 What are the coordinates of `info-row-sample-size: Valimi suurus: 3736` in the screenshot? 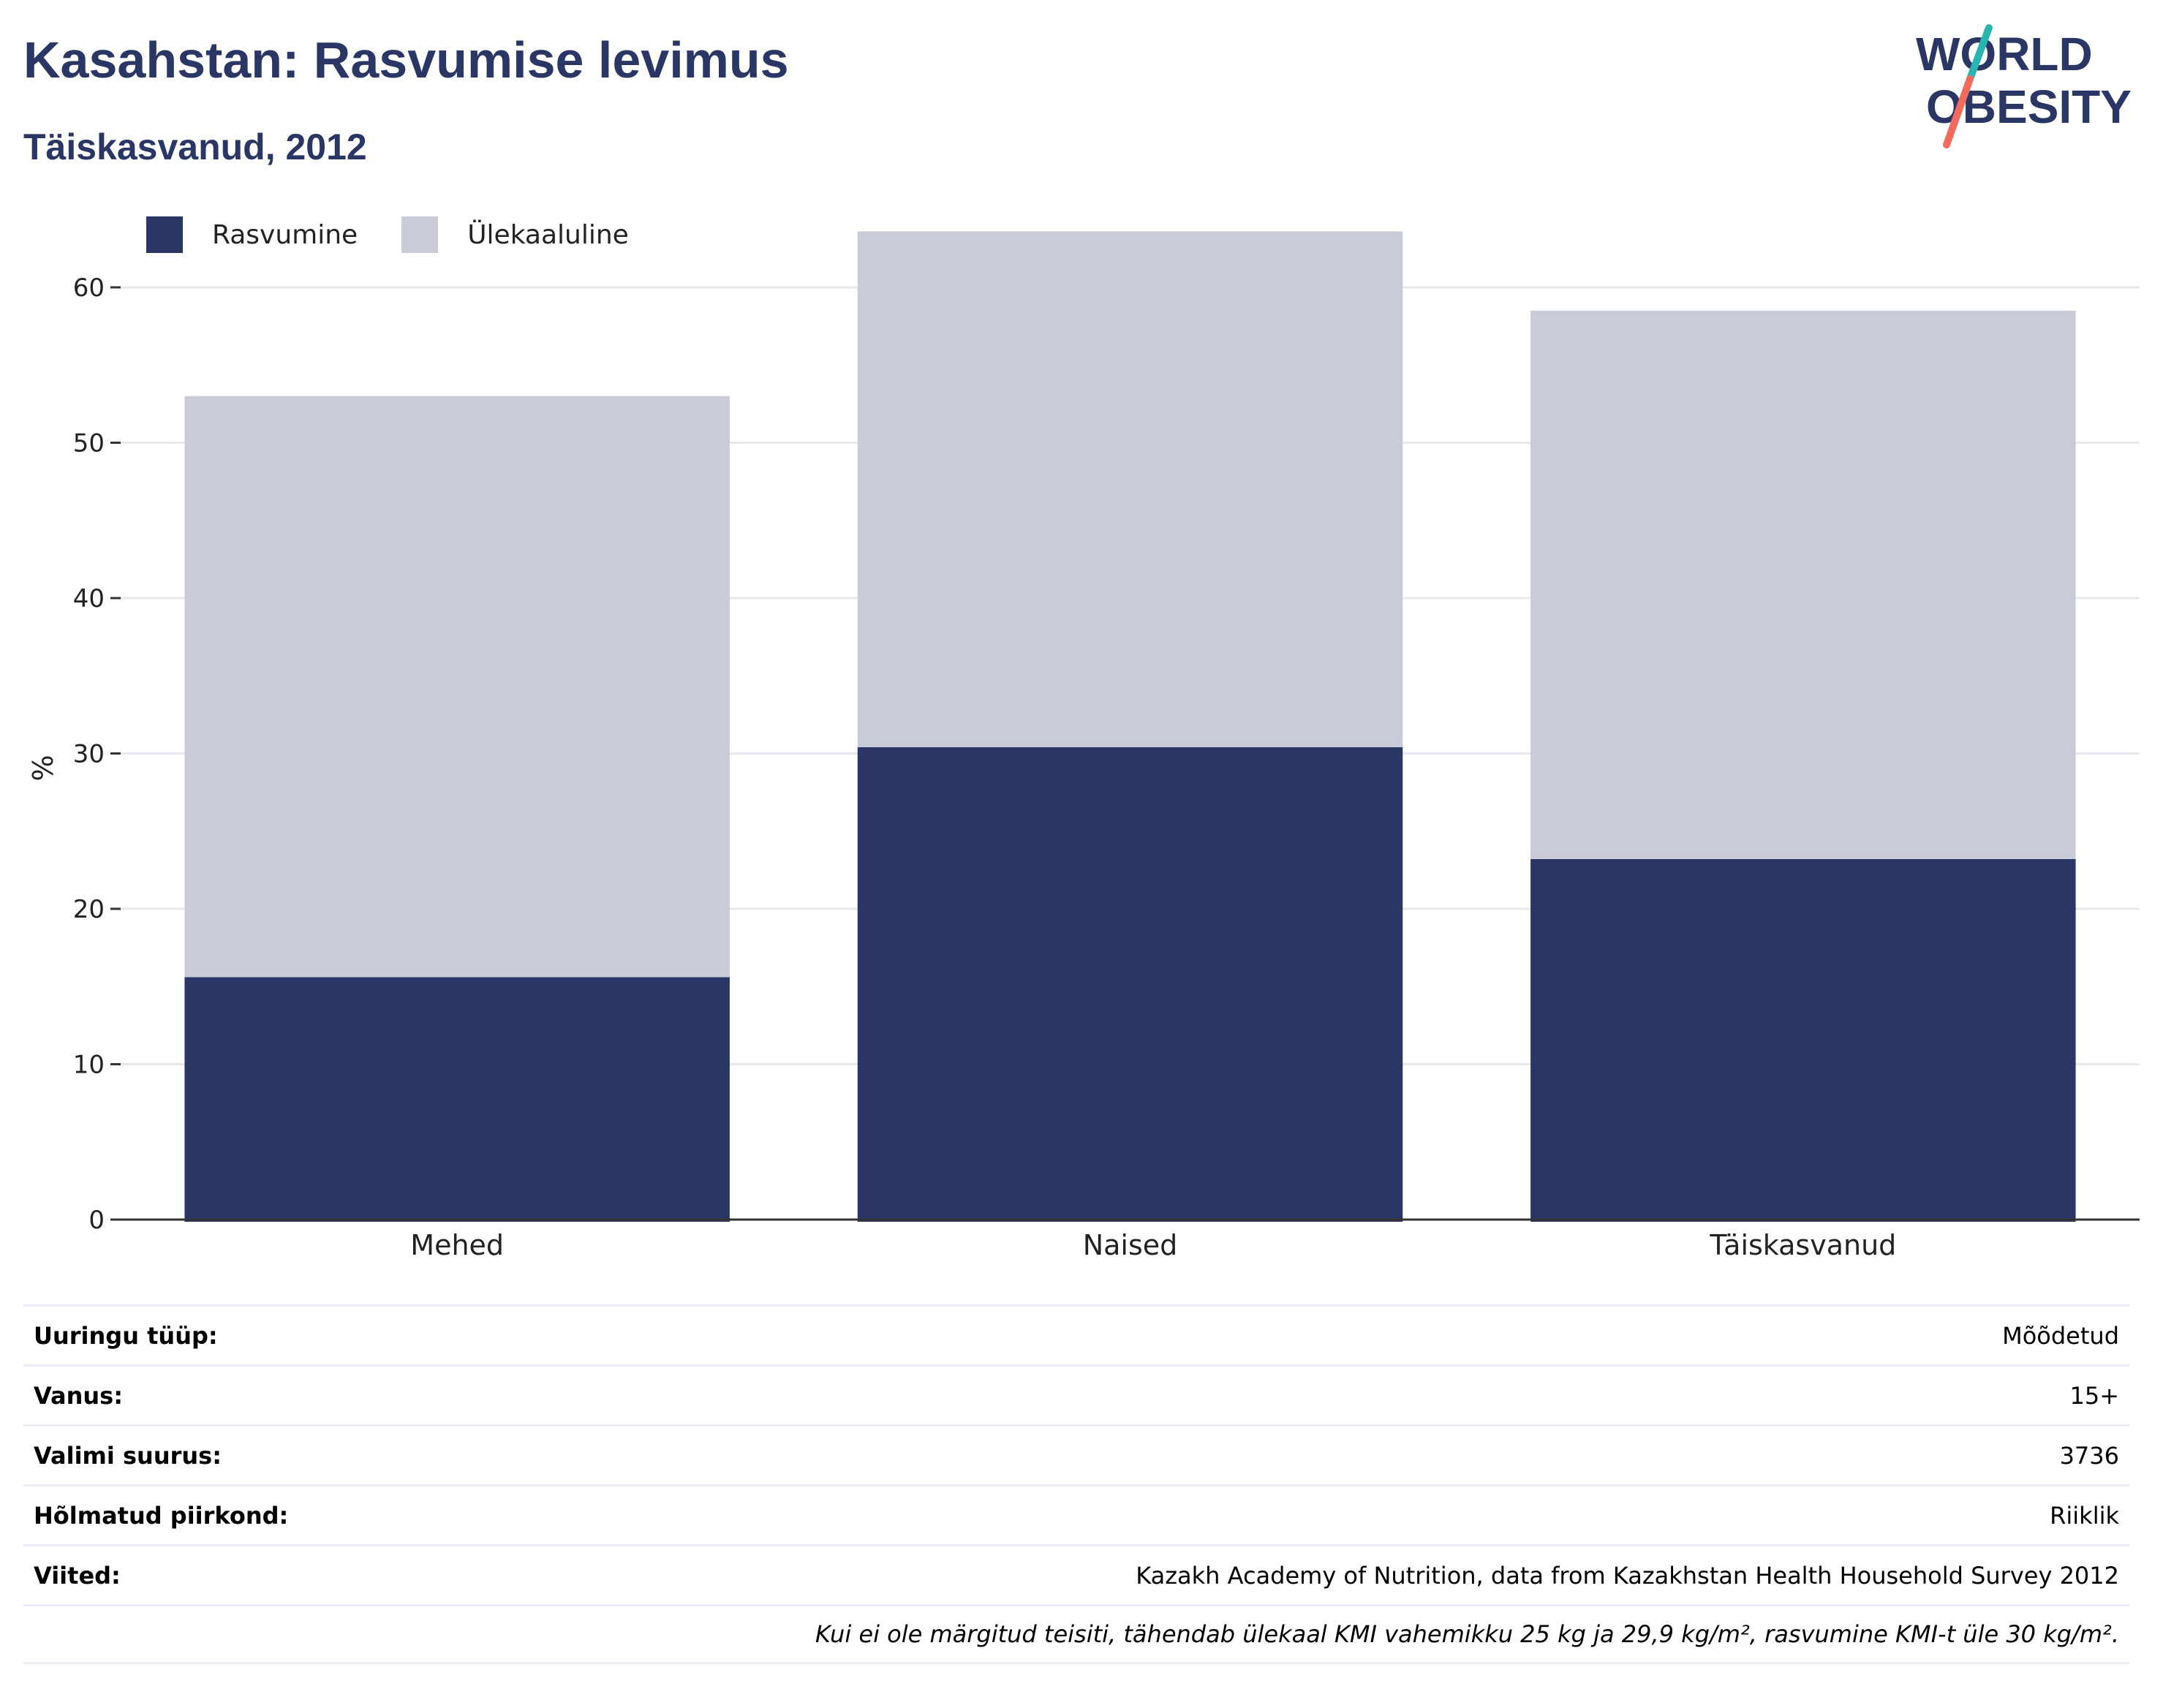 It's located at (1076, 1454).